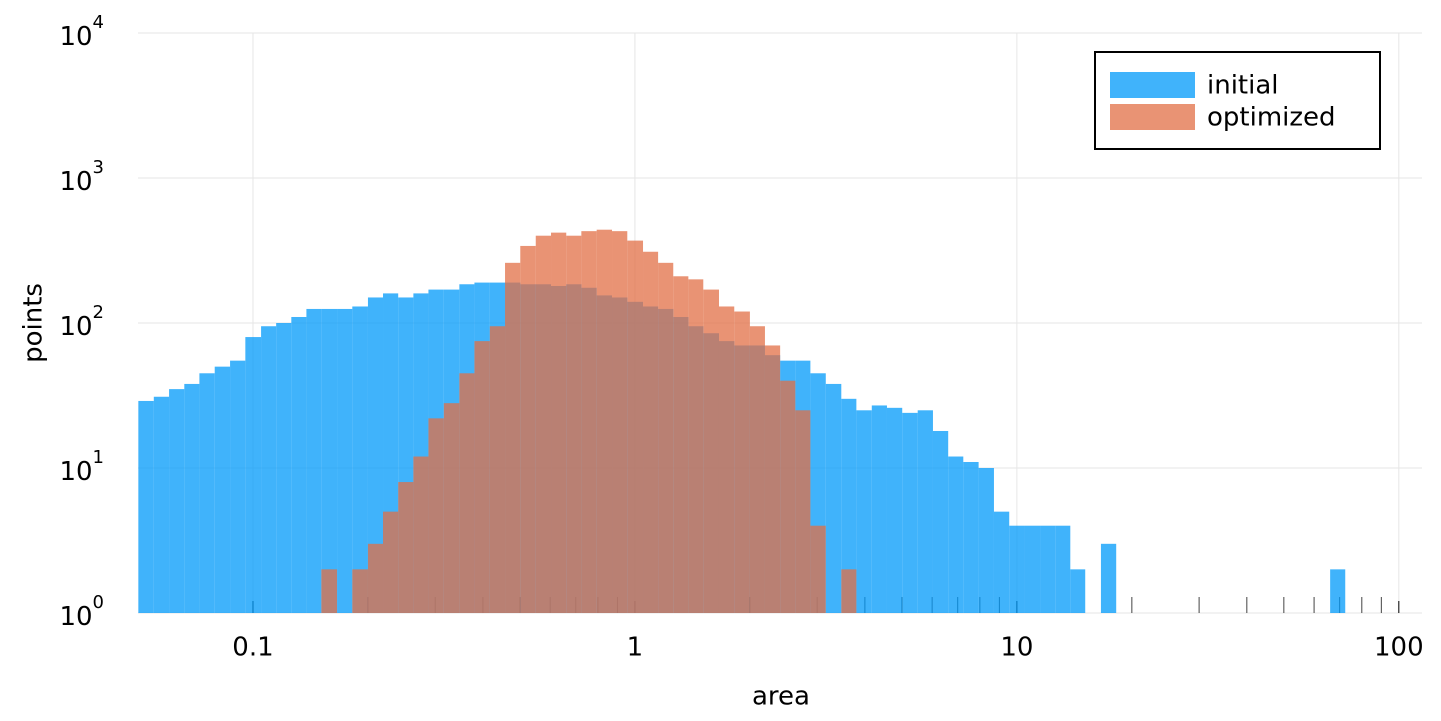 This screenshot has width=1441, height=721. Describe the element at coordinates (781, 697) in the screenshot. I see `x-axis-label: area` at that location.